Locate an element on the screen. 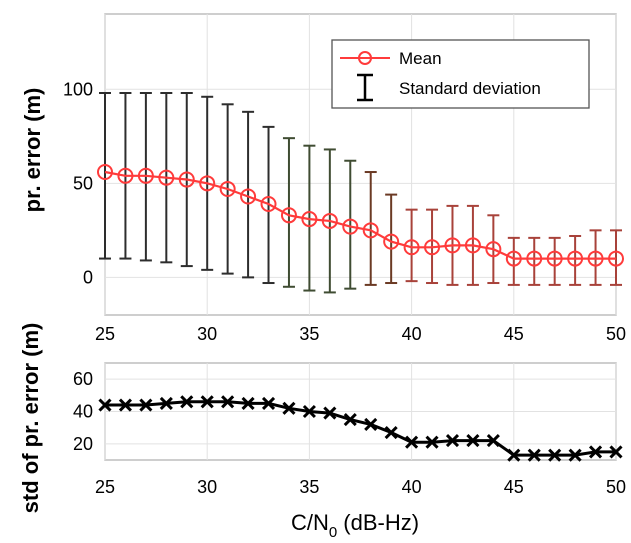 The width and height of the screenshot is (631, 543). legend-box is located at coordinates (460, 74).